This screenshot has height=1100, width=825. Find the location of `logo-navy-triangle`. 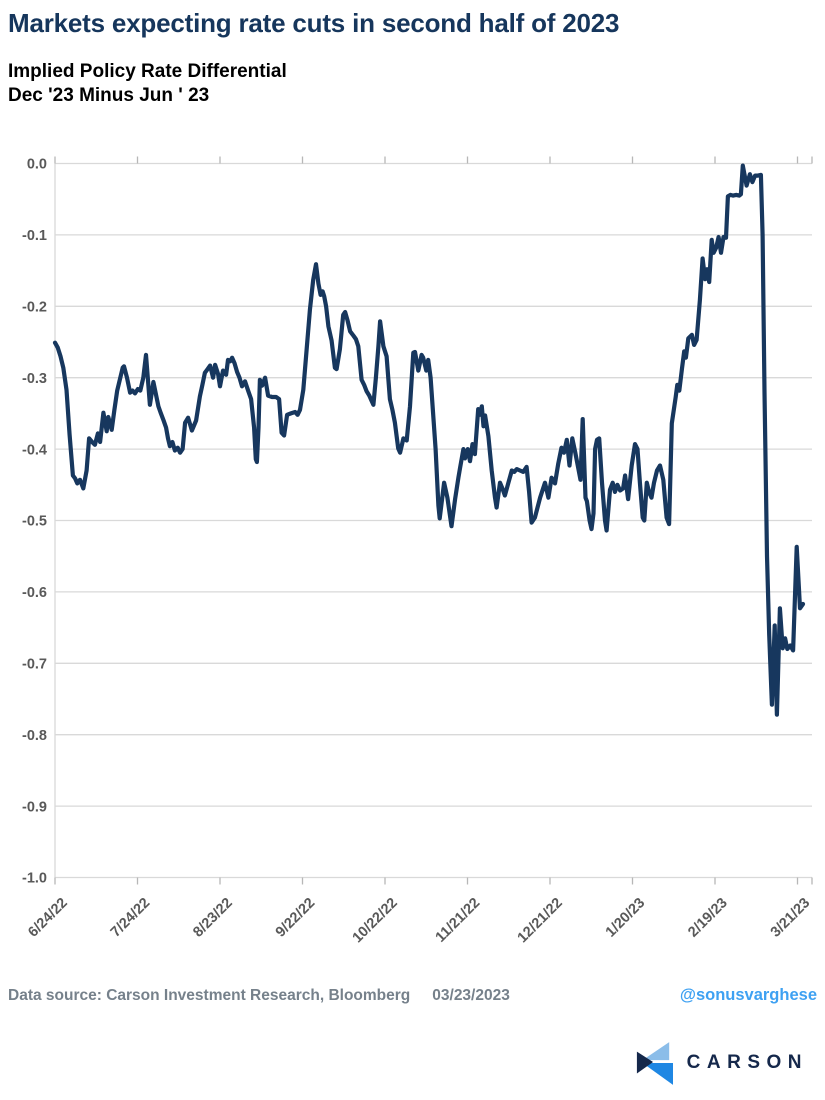

logo-navy-triangle is located at coordinates (644, 1062).